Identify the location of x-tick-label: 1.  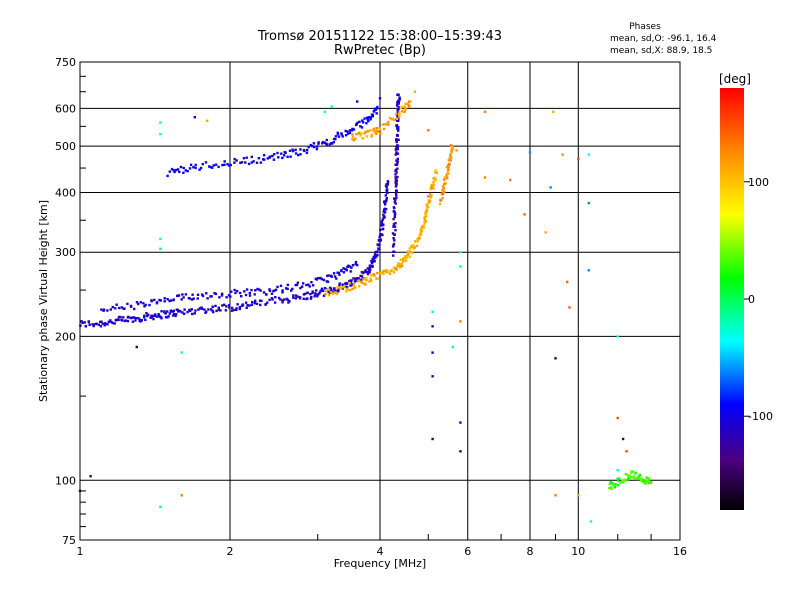
(80, 551).